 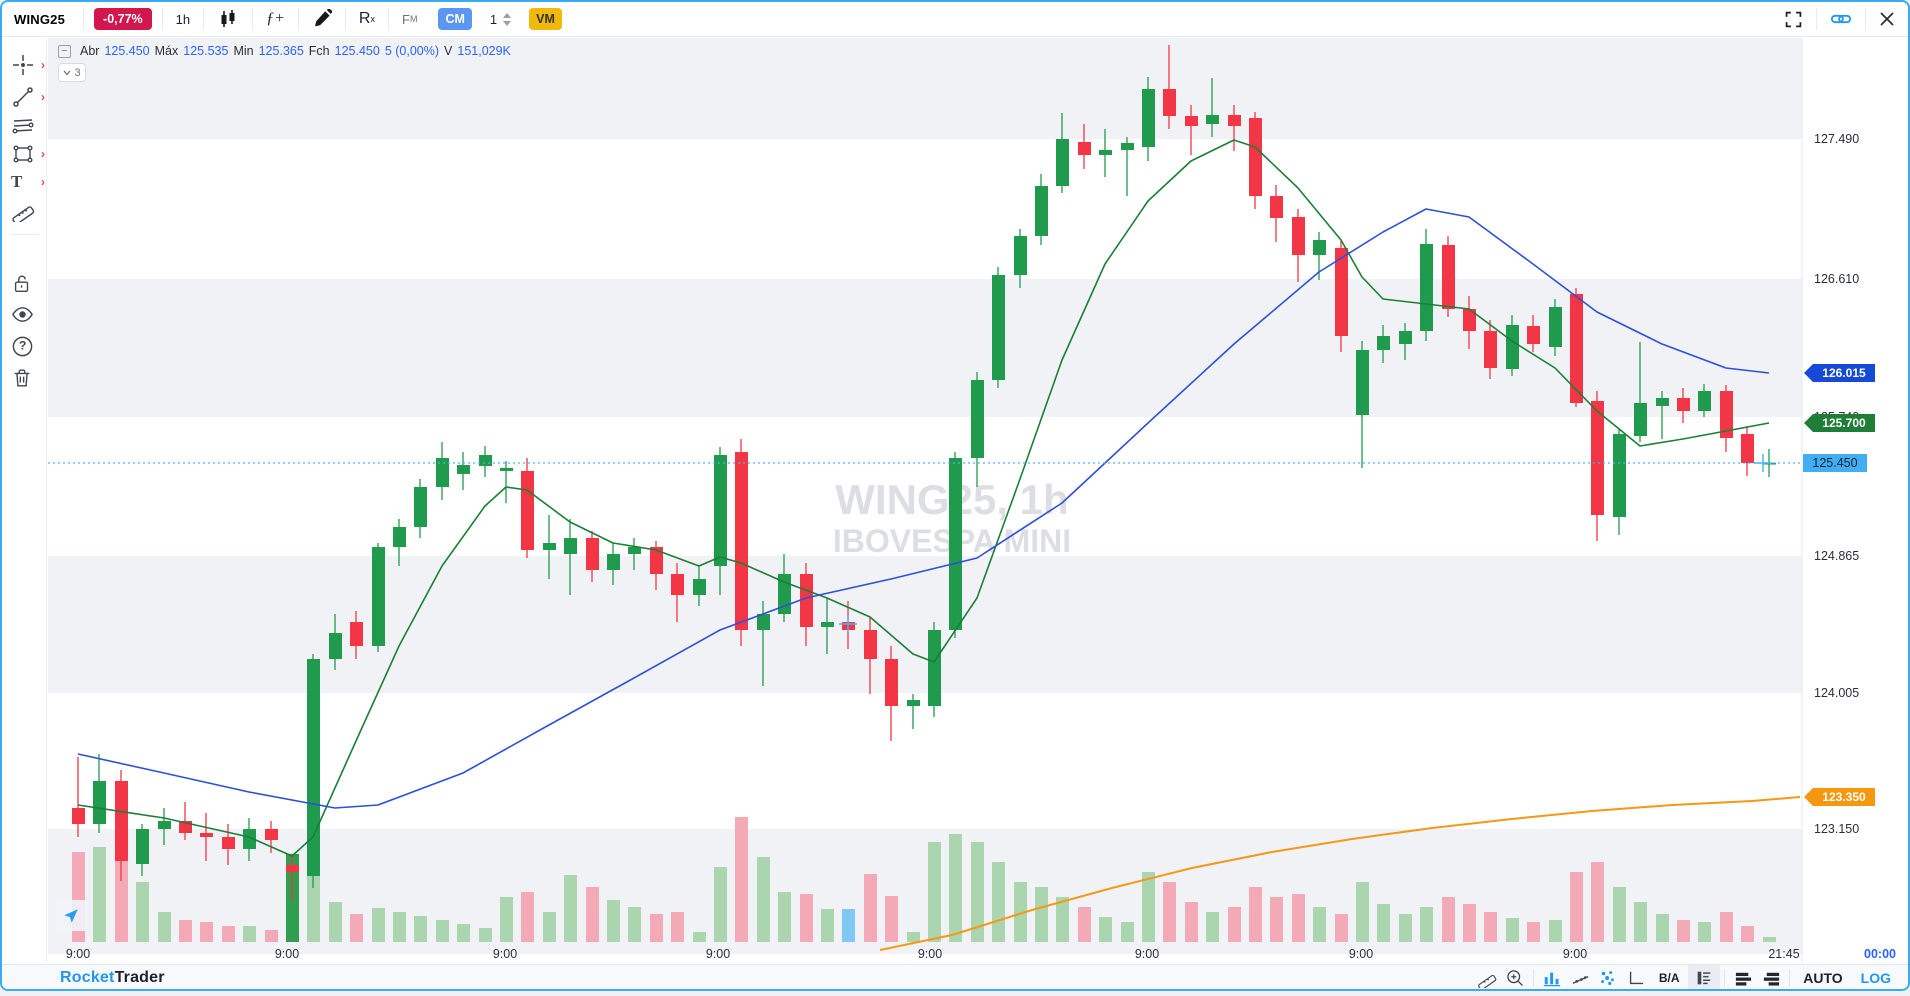 I want to click on symbol-label: WING25, so click(x=40, y=19).